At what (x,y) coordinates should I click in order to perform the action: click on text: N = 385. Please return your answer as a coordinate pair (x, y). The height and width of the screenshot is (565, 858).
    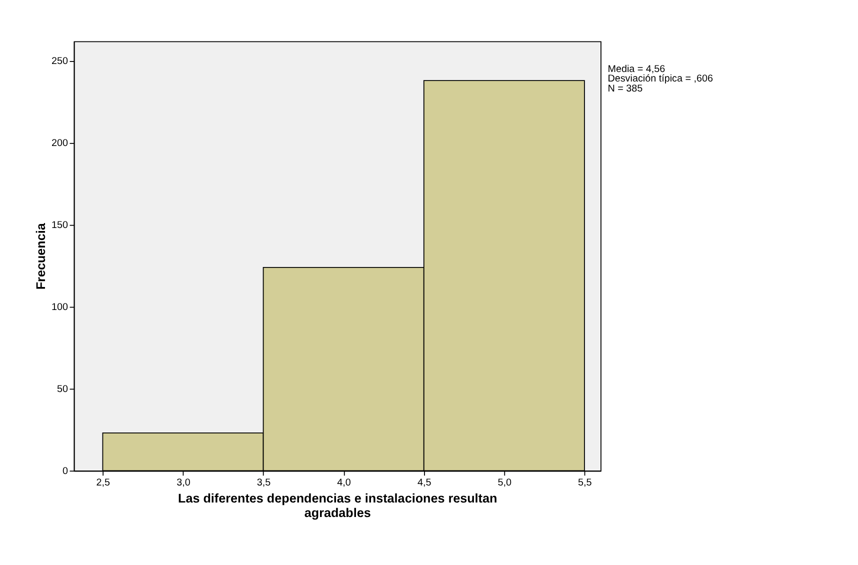
    Looking at the image, I should click on (626, 89).